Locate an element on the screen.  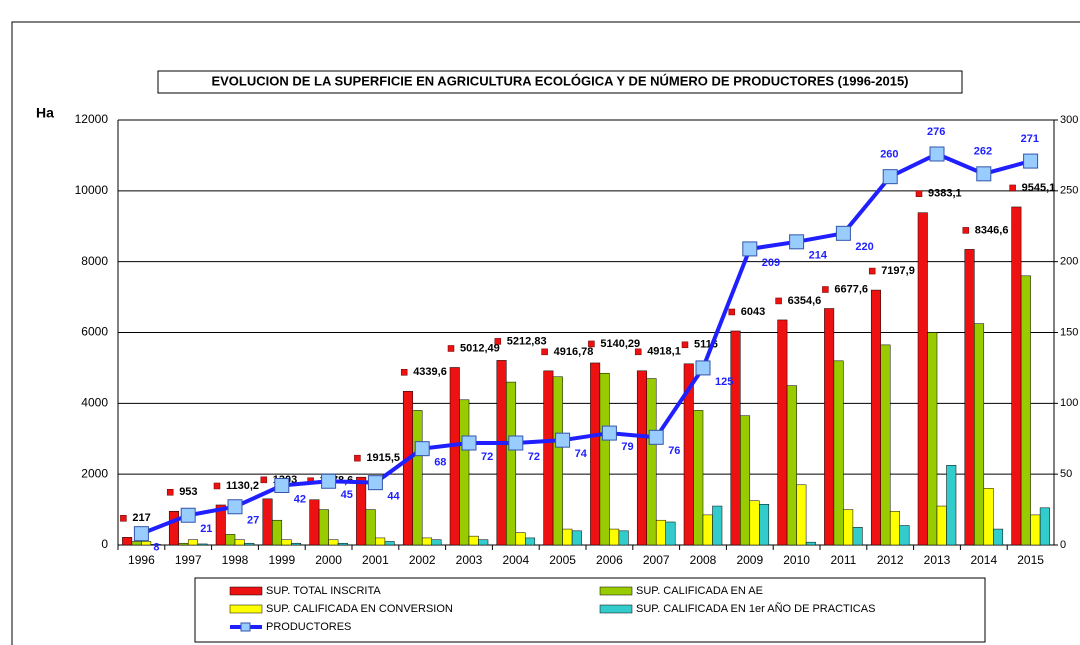
x-tick-label: 2010 is located at coordinates (796, 560).